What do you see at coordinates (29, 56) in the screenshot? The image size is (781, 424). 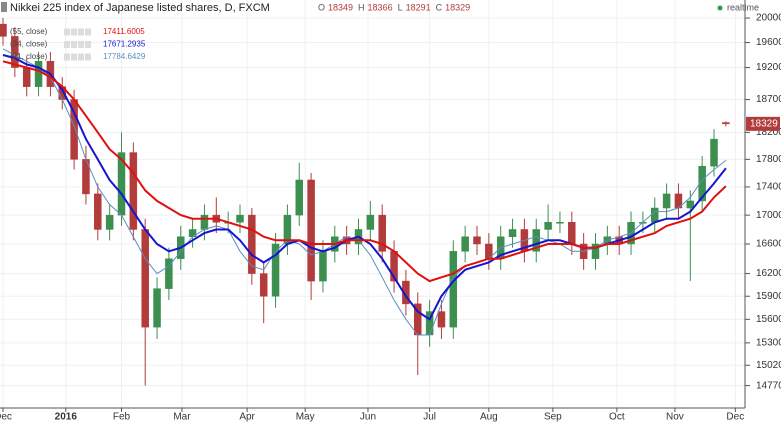 I see `legend-name: (21, close)` at bounding box center [29, 56].